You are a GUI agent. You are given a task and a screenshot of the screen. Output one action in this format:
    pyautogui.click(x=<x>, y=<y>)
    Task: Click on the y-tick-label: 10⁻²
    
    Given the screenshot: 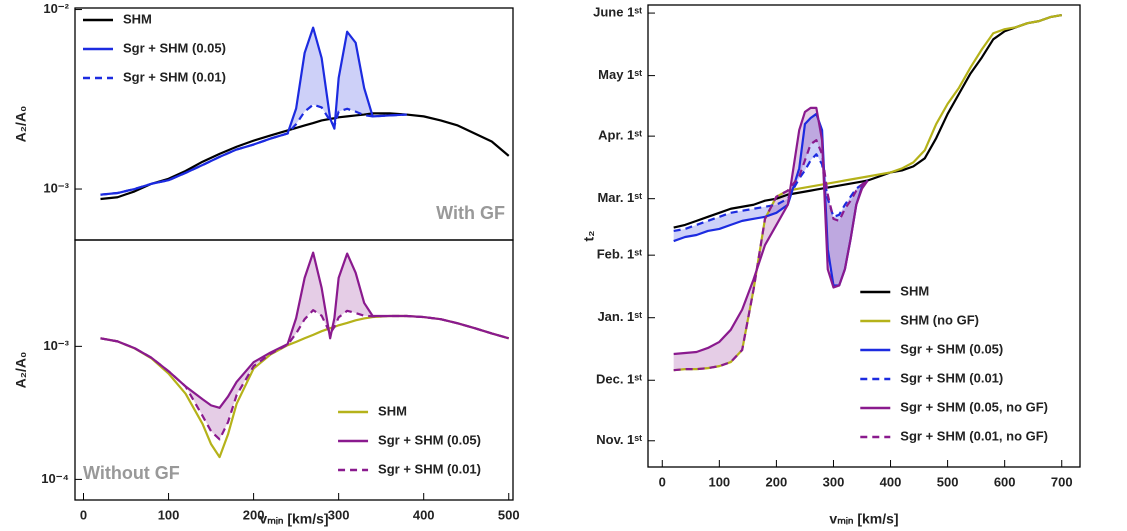 What is the action you would take?
    pyautogui.click(x=56, y=8)
    